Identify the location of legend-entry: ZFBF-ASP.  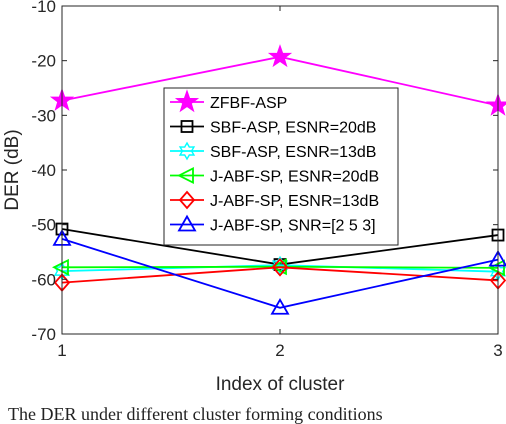
(228, 101).